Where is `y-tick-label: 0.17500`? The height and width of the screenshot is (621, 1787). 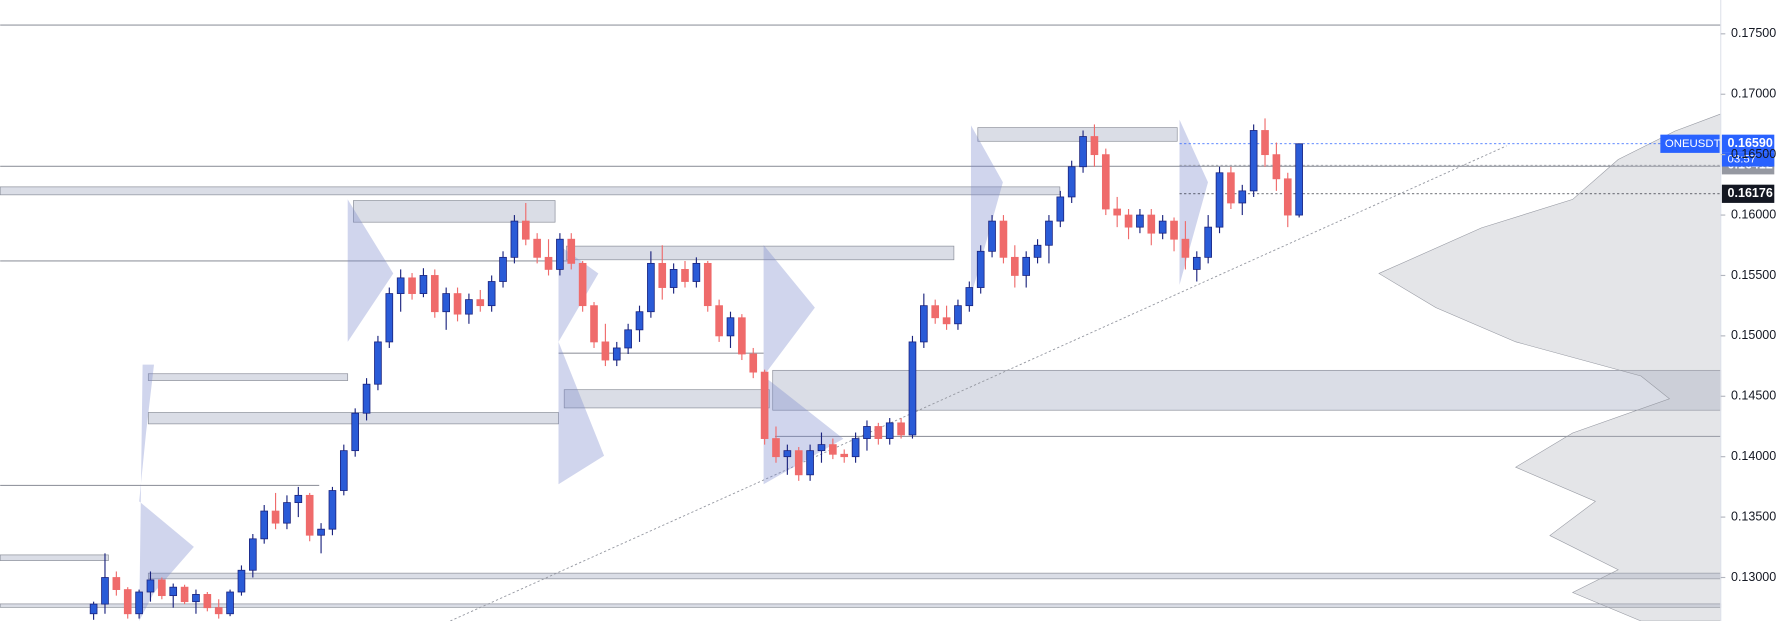 y-tick-label: 0.17500 is located at coordinates (1753, 33).